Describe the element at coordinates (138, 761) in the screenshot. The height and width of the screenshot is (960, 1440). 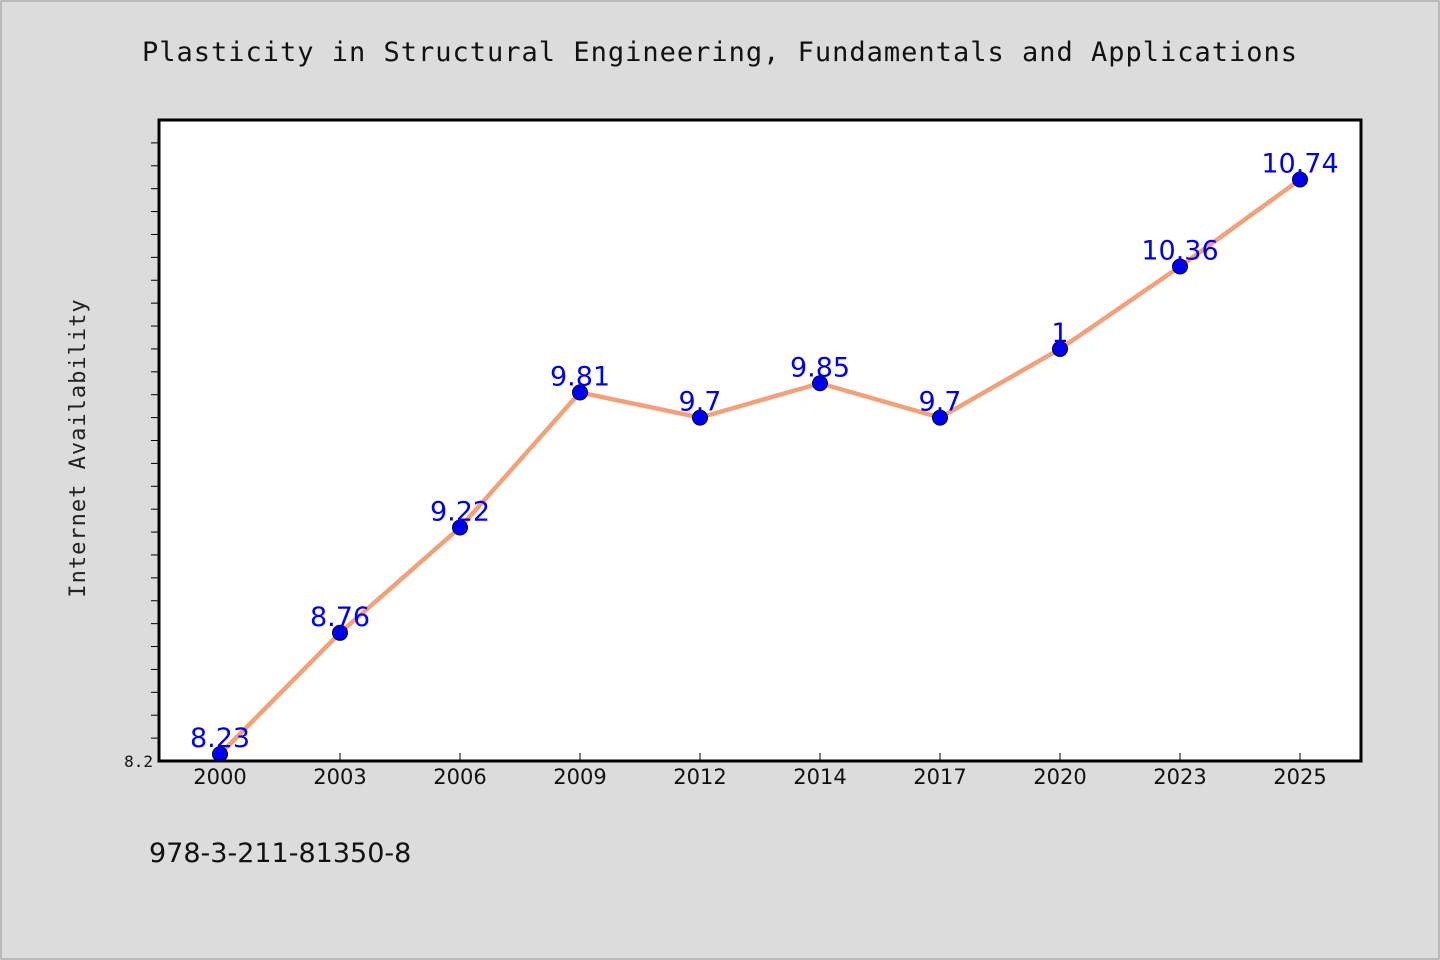
I see `y-tick-label: 8.2` at that location.